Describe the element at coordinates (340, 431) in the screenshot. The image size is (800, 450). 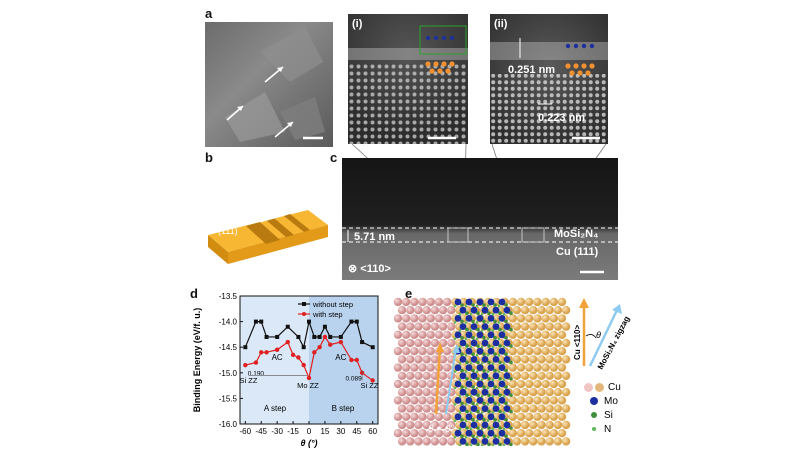
I see `x-tick-label: 30` at that location.